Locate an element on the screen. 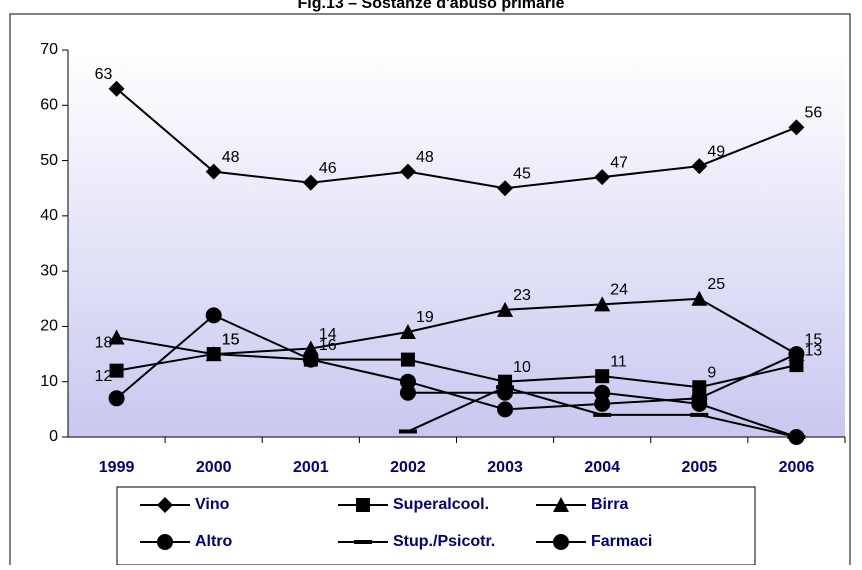 The width and height of the screenshot is (862, 570). legend-label: Vino is located at coordinates (212, 504).